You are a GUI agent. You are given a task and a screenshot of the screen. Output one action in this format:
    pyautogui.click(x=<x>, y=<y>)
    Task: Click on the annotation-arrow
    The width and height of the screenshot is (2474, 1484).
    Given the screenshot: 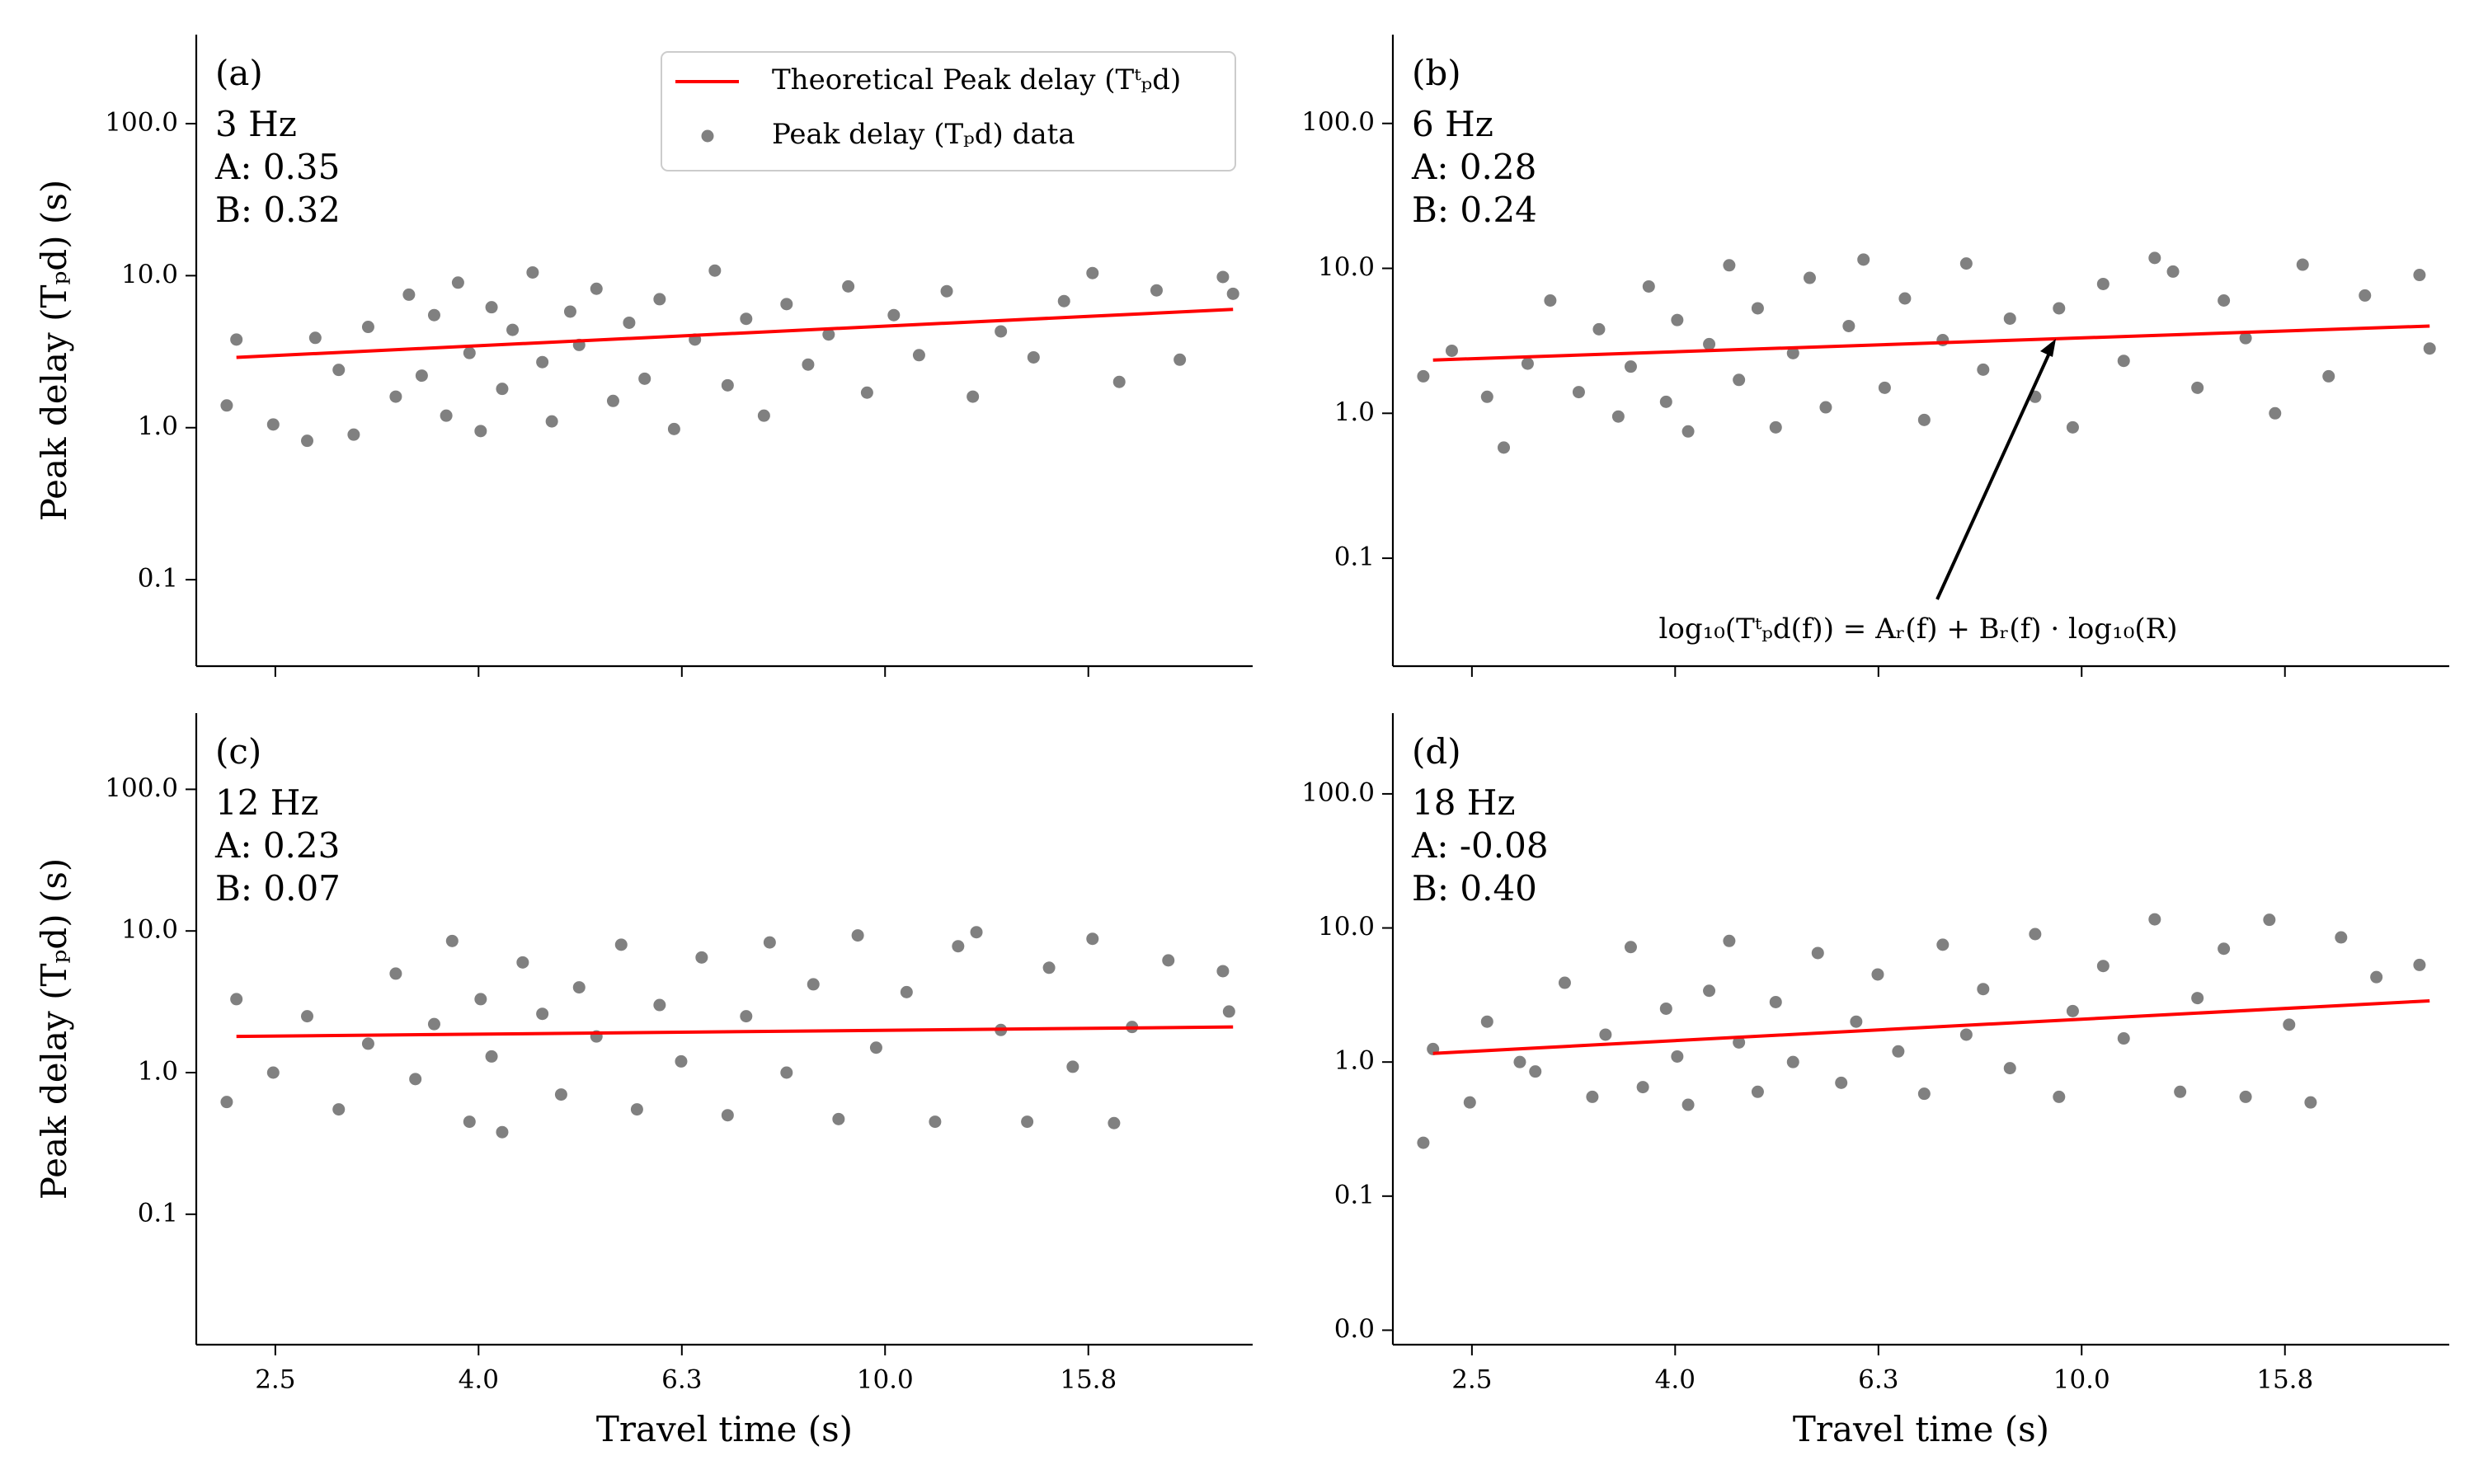 What is the action you would take?
    pyautogui.click(x=1994, y=474)
    